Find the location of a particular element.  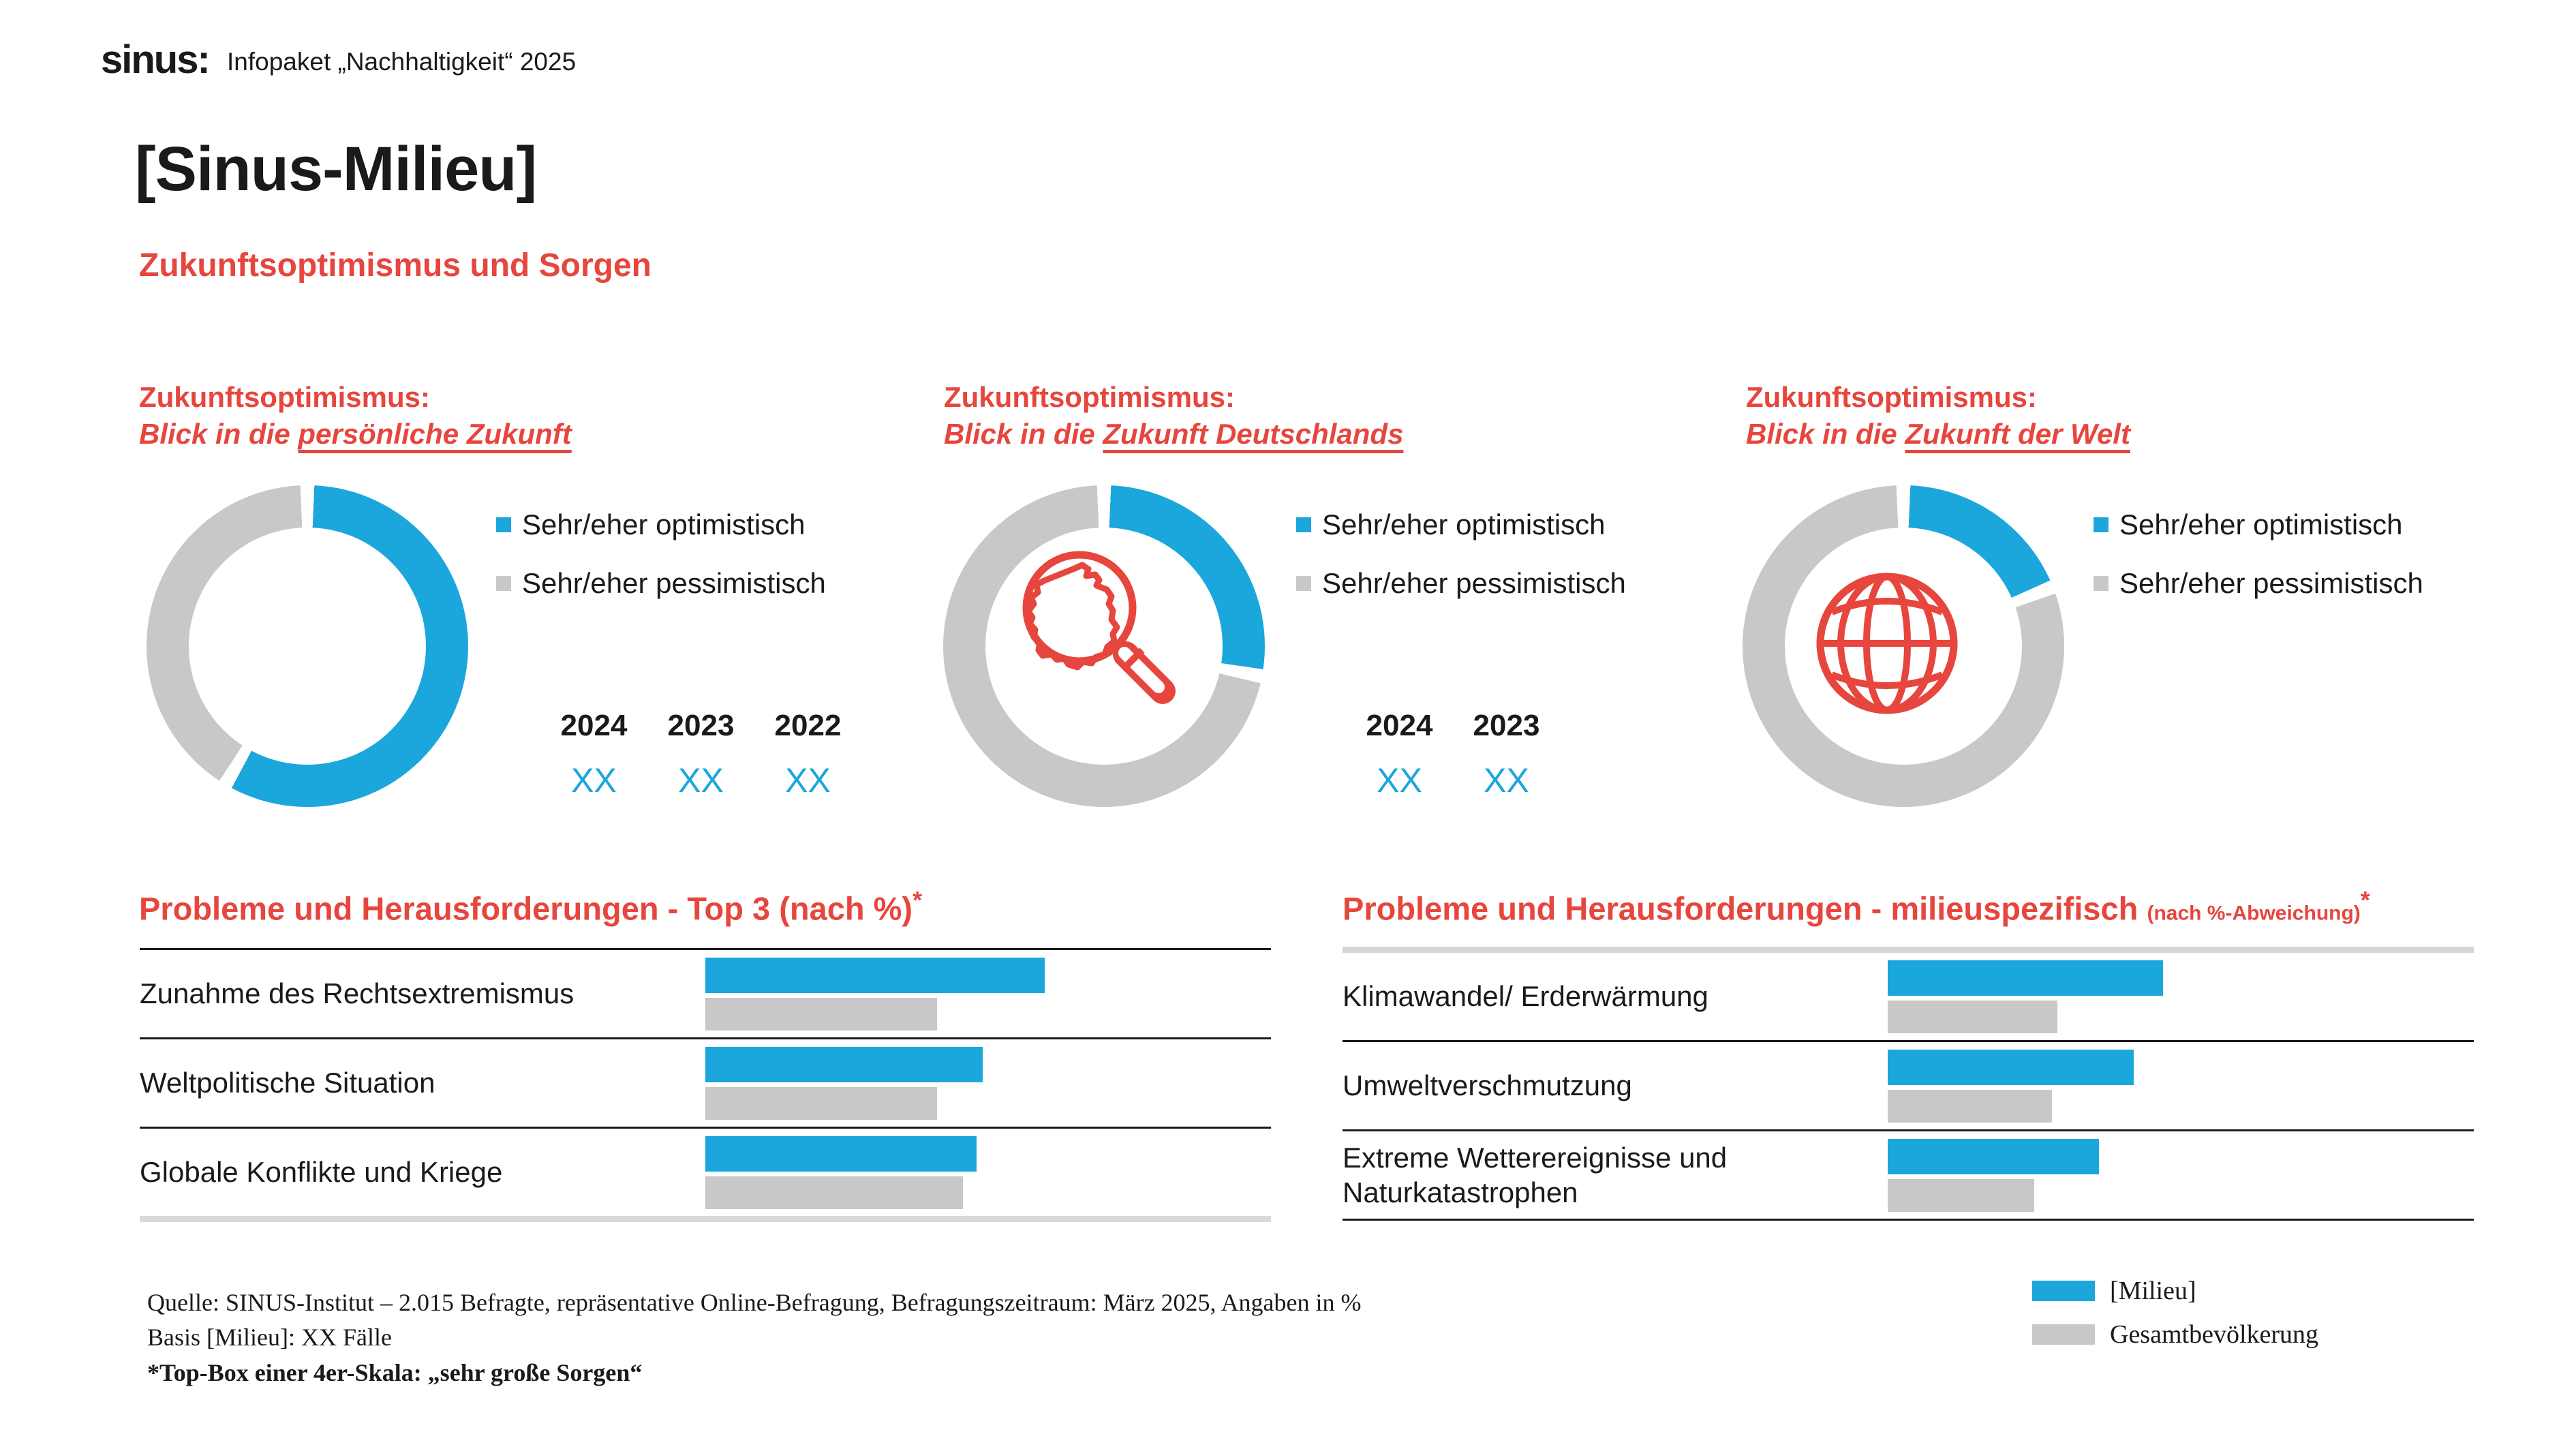

table-row: Globale Konflikte und Kriege is located at coordinates (705, 1175).